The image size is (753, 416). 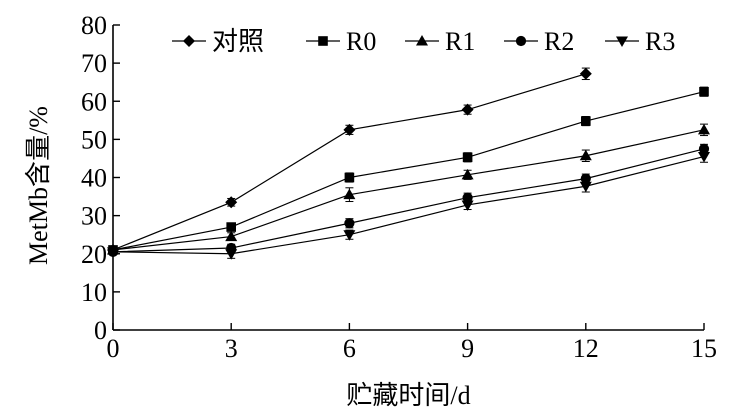 I want to click on legend-item: R3, so click(x=640, y=41).